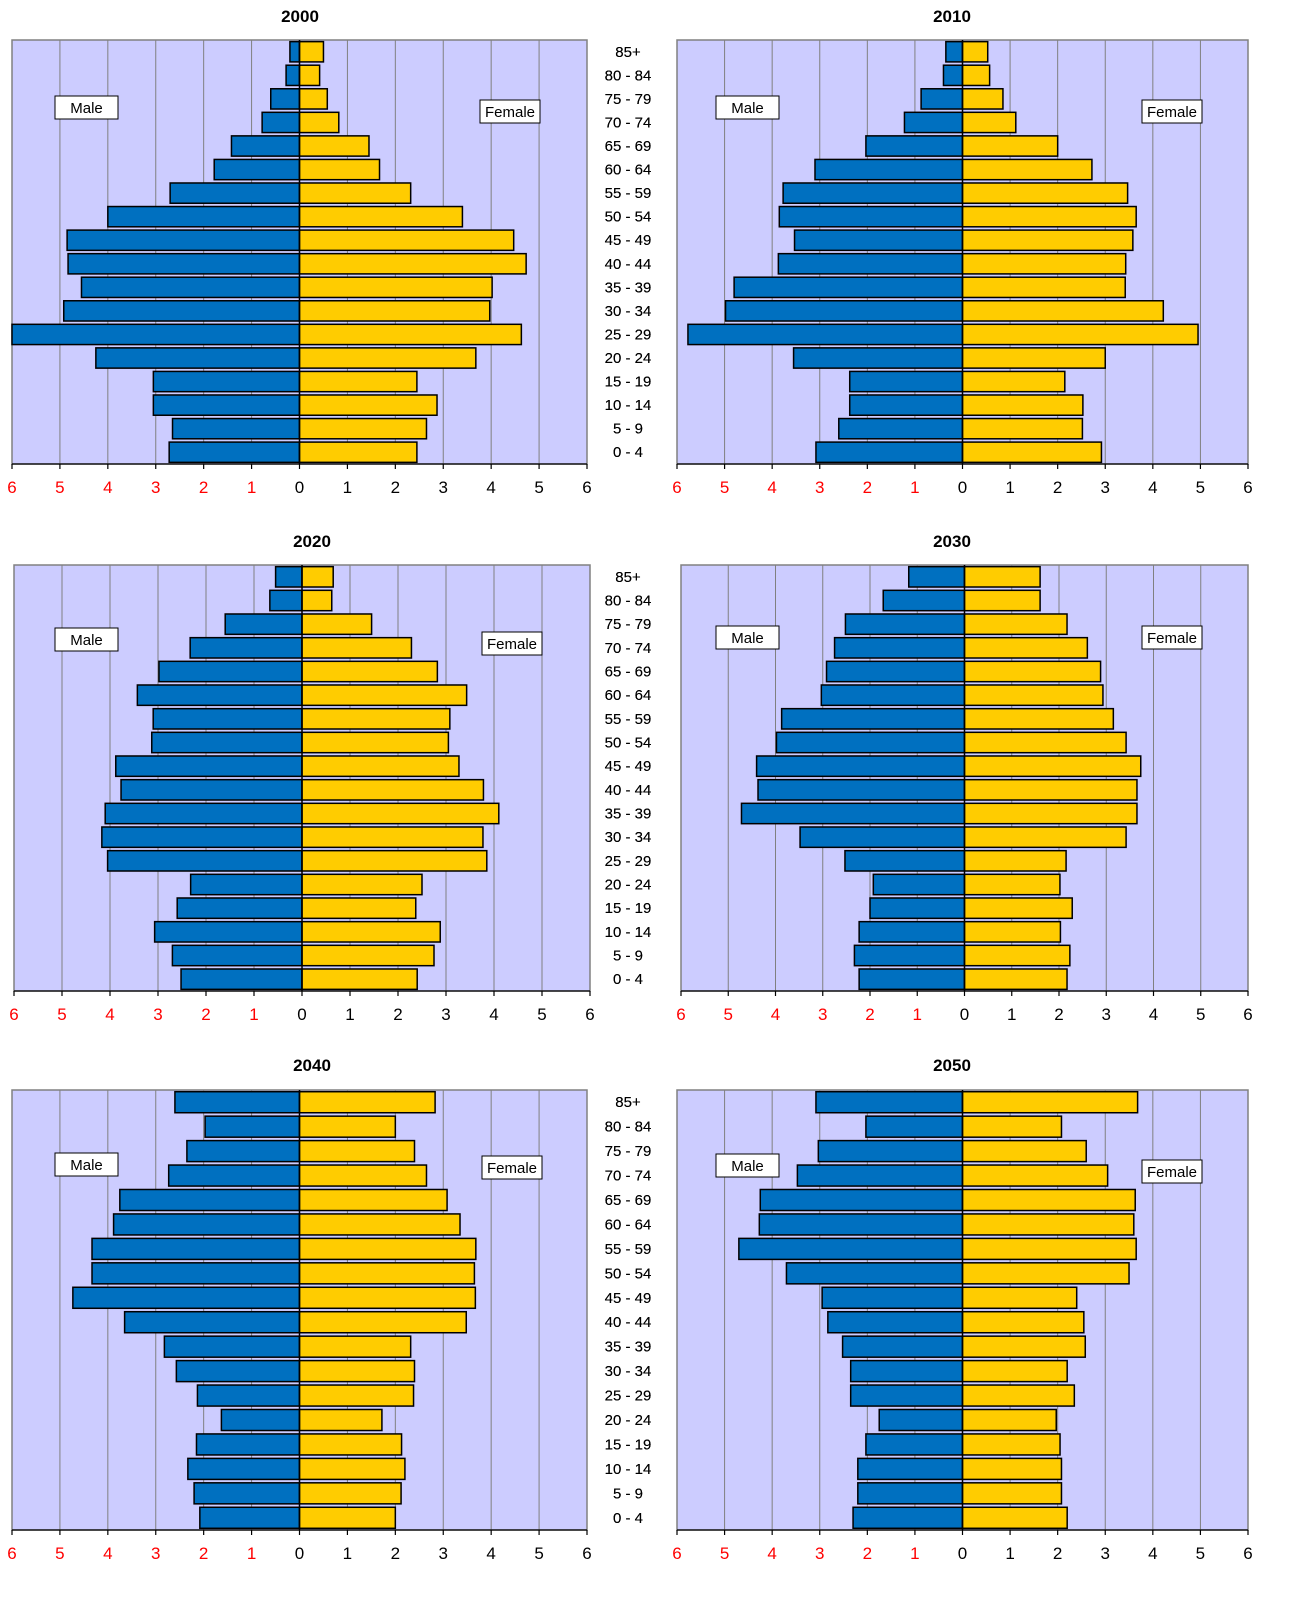 This screenshot has width=1305, height=1620. Describe the element at coordinates (628, 170) in the screenshot. I see `age-group-label: 60 - 64` at that location.